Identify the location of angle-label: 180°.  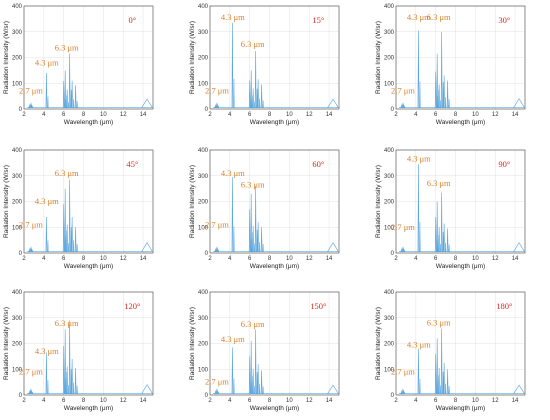
(504, 306).